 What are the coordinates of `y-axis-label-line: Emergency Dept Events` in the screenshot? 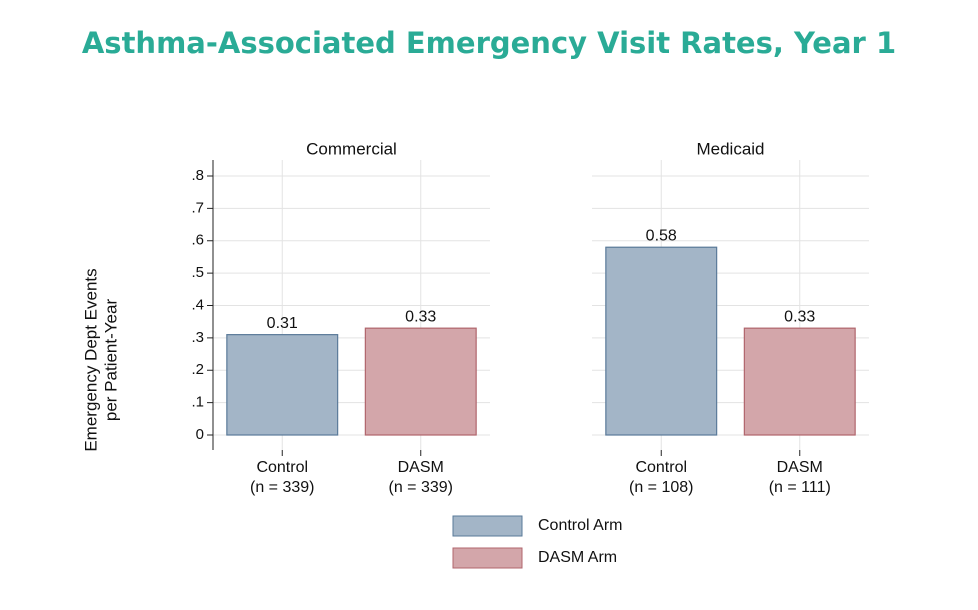 It's located at (90, 359).